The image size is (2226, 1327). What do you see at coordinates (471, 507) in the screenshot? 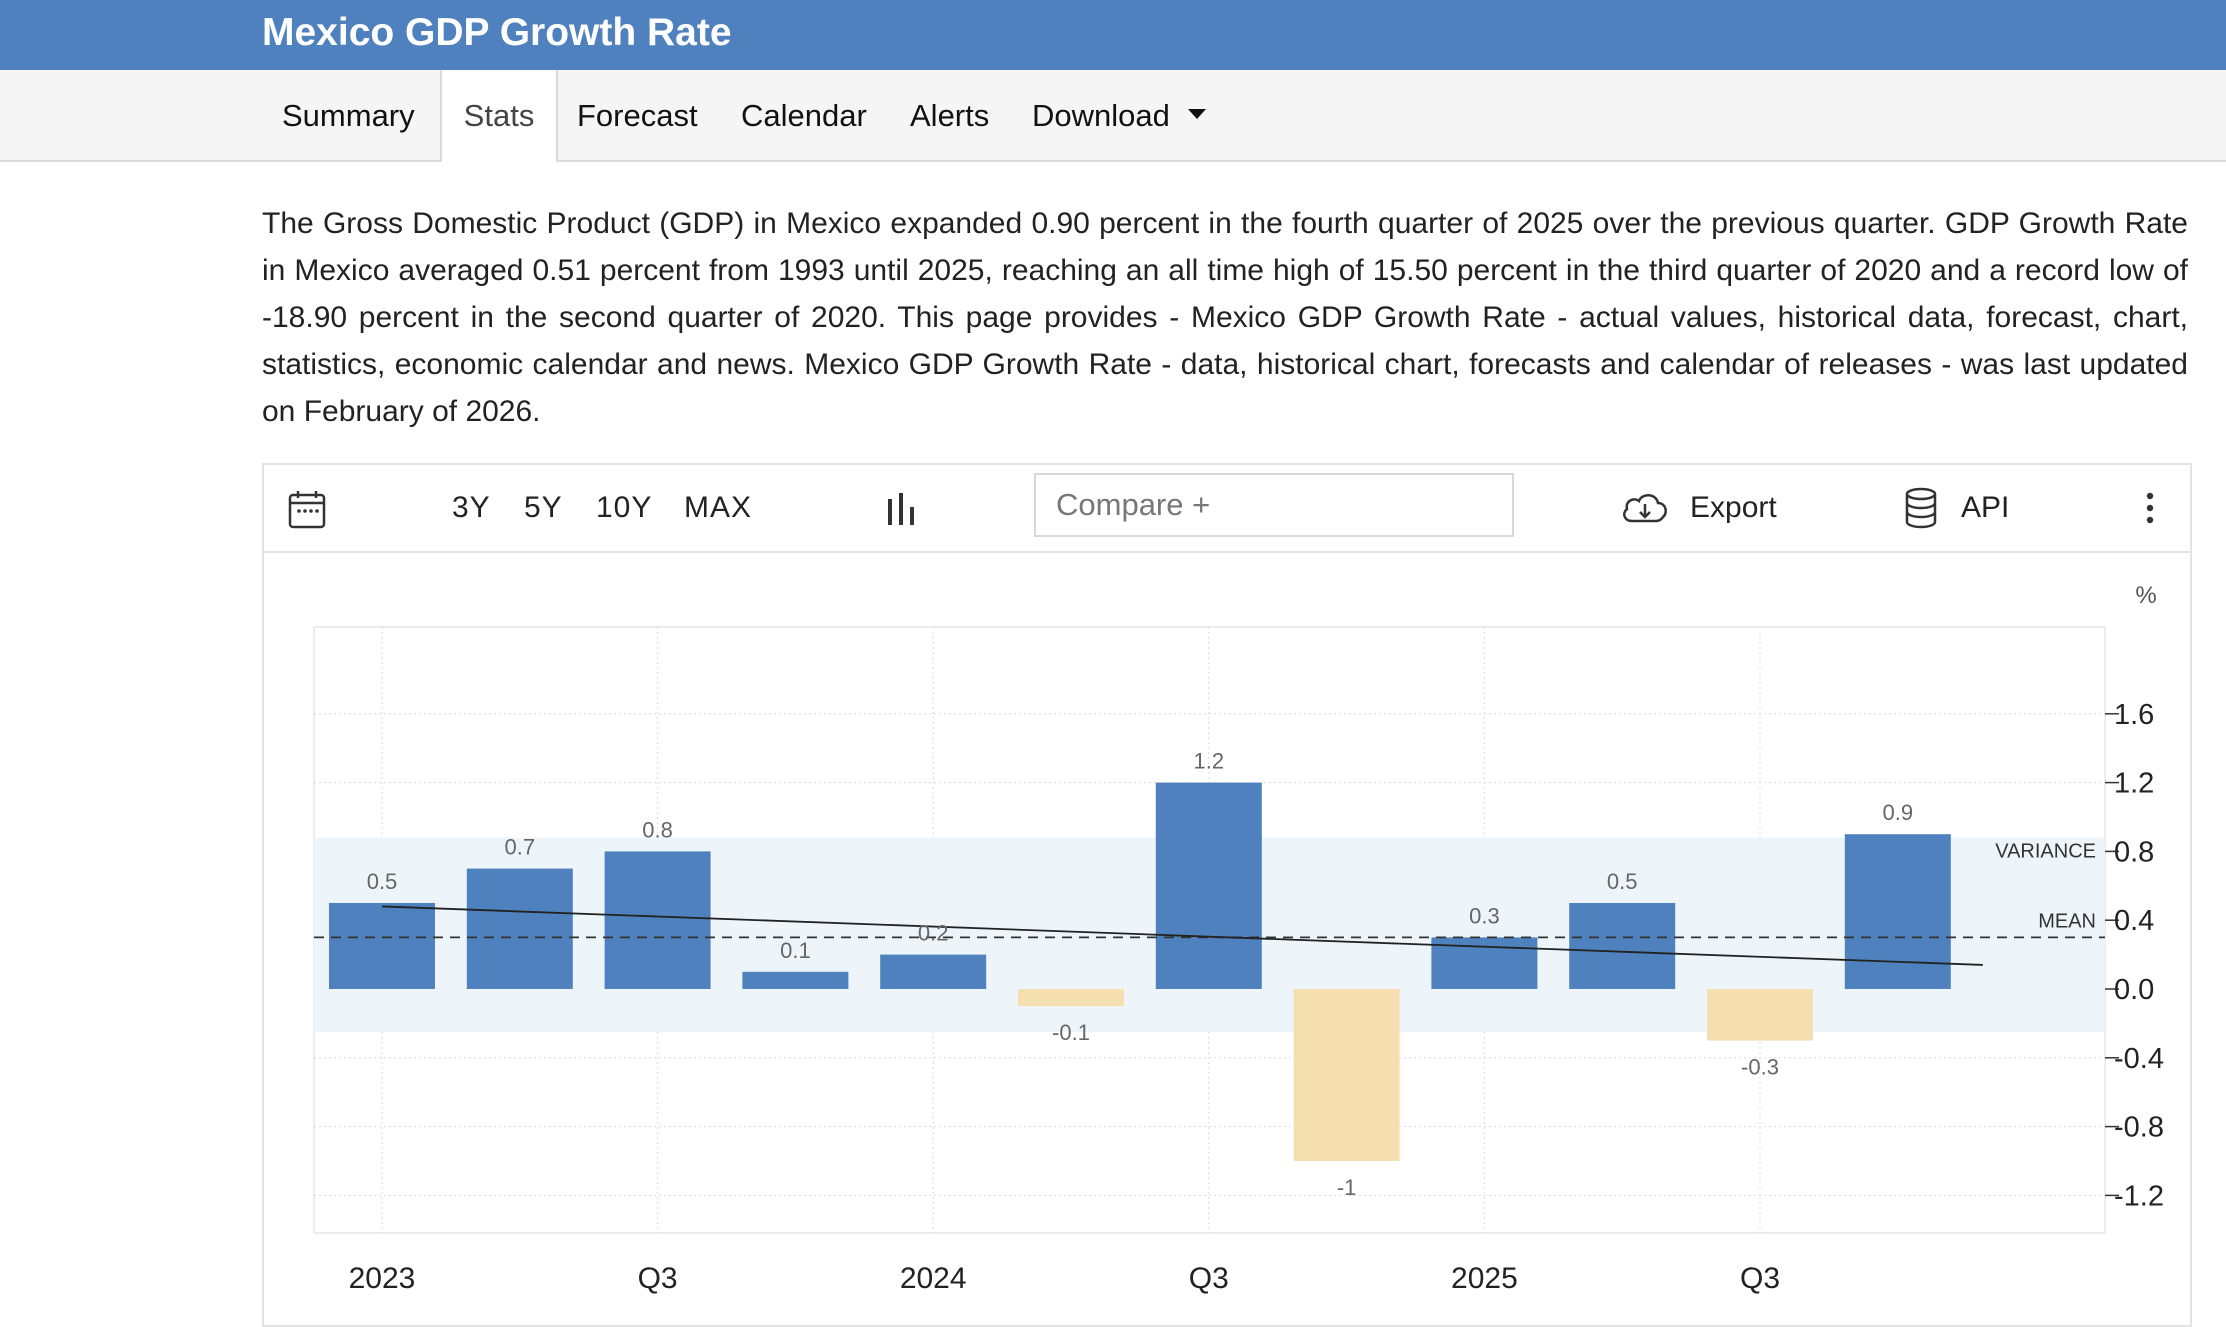
I see `range-3y: 3Y` at bounding box center [471, 507].